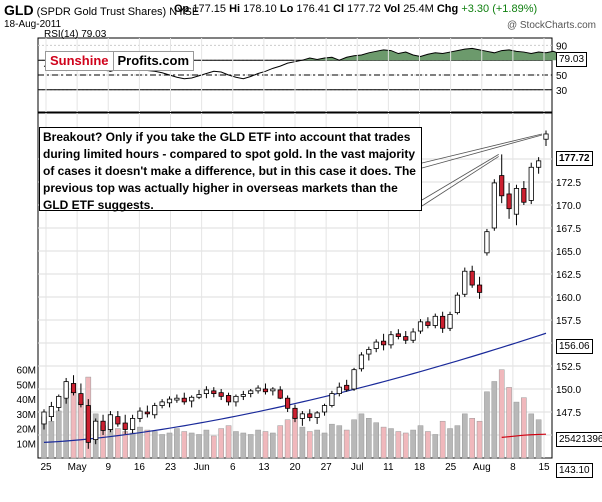 Image resolution: width=602 pixels, height=502 pixels. I want to click on logo-profits: Profits.com, so click(153, 61).